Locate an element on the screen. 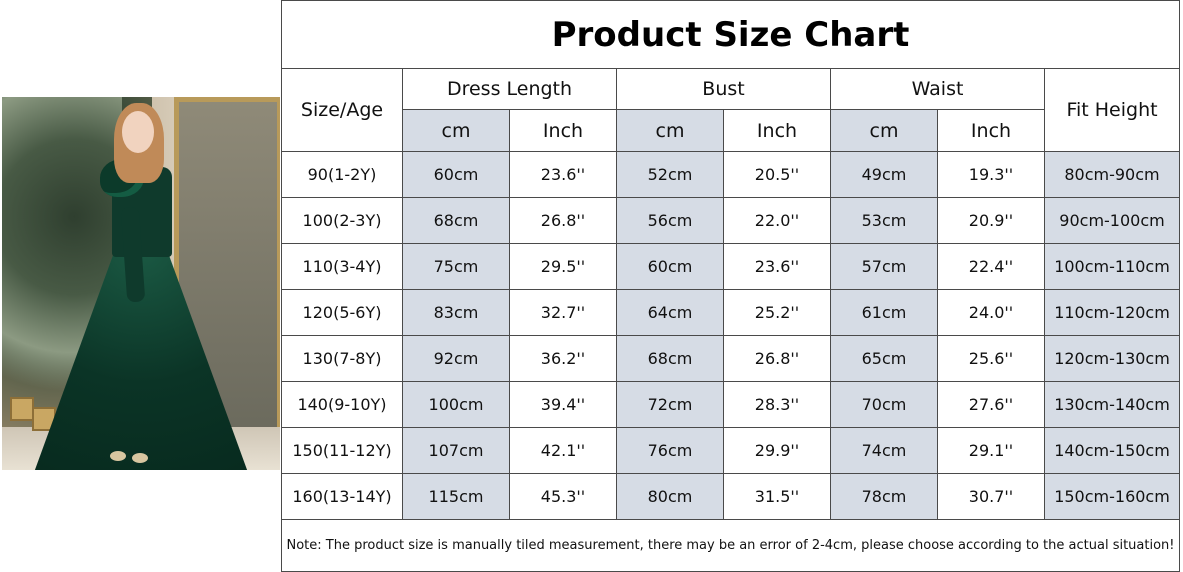 The image size is (1183, 572). dress-length-cm-cell: 75cm is located at coordinates (456, 266).